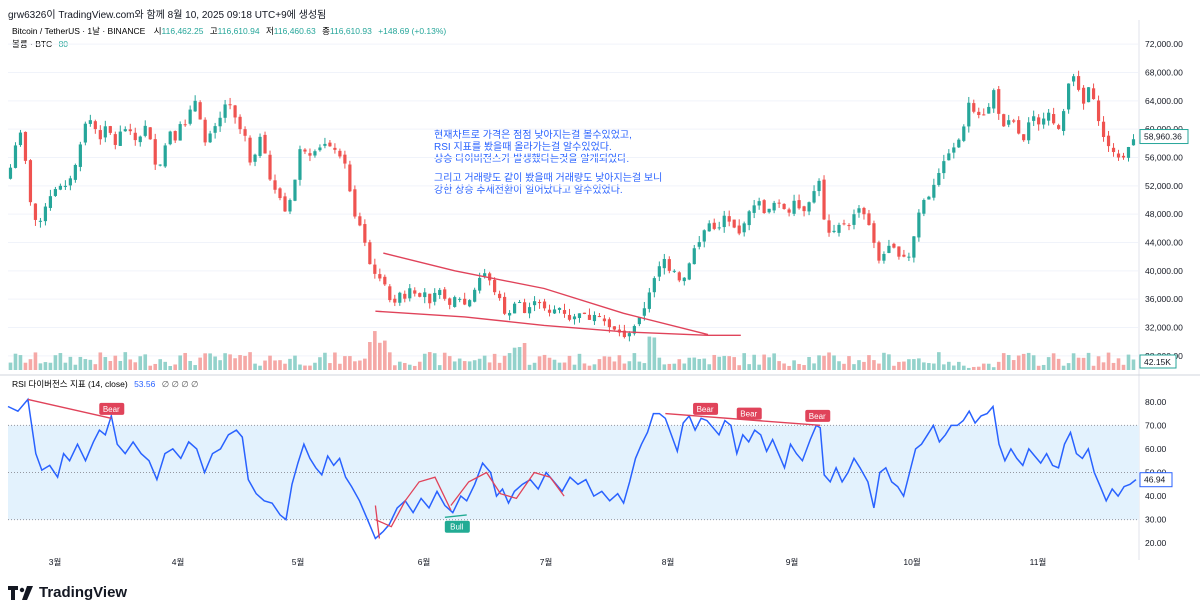  I want to click on open-label: 시, so click(158, 31).